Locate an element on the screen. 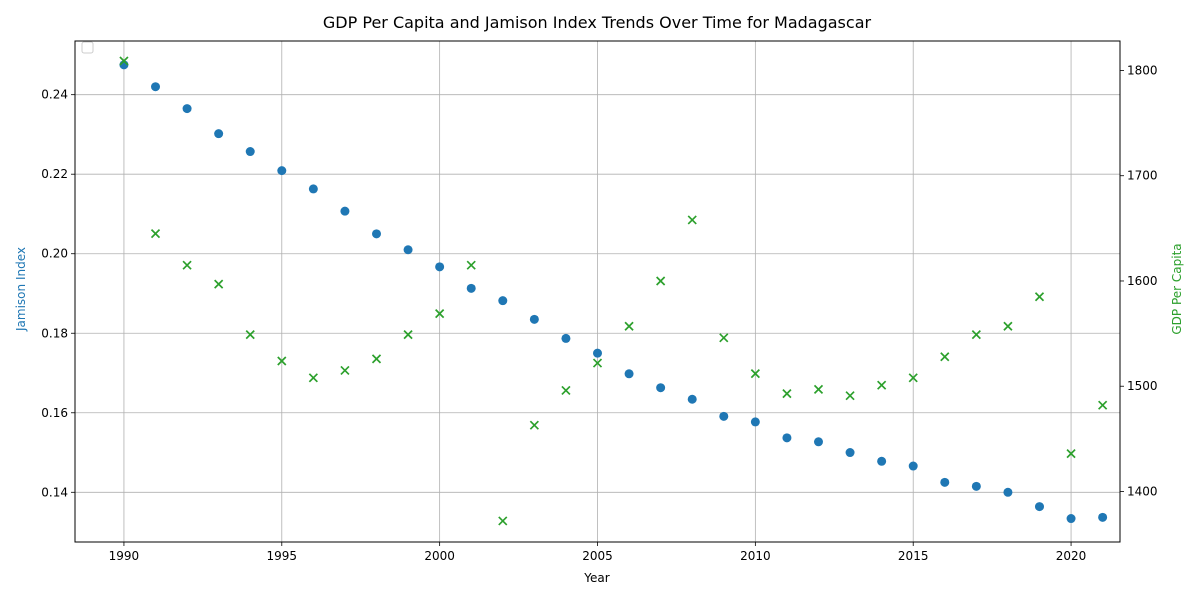  x-tick-label: 2005 is located at coordinates (597, 556).